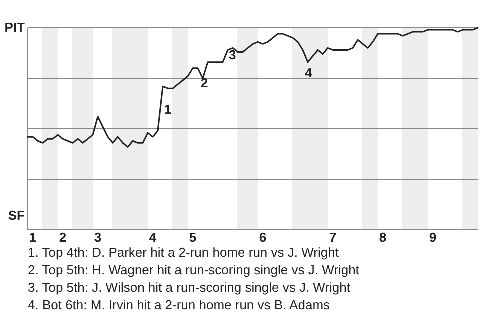 Image resolution: width=480 pixels, height=320 pixels. Describe the element at coordinates (15, 27) in the screenshot. I see `text: PIT` at that location.